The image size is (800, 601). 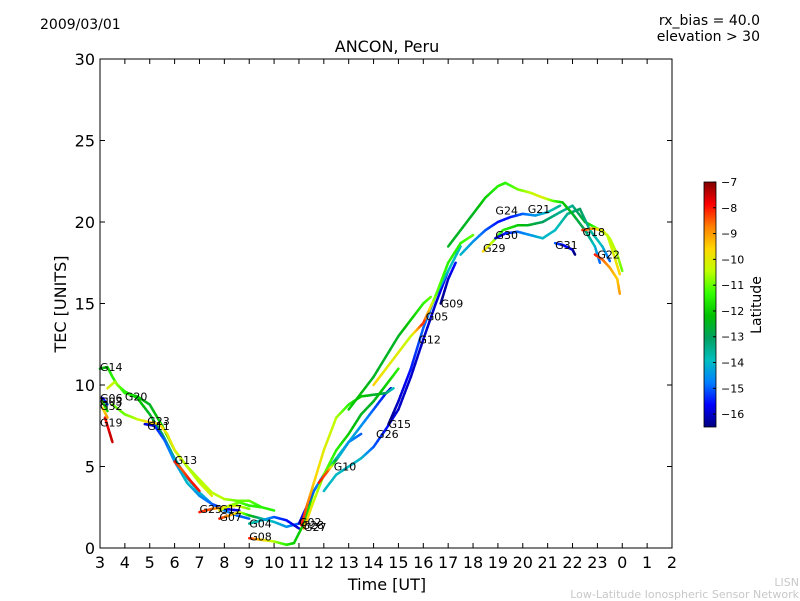 I want to click on colorbar-tick-label: −11, so click(x=732, y=285).